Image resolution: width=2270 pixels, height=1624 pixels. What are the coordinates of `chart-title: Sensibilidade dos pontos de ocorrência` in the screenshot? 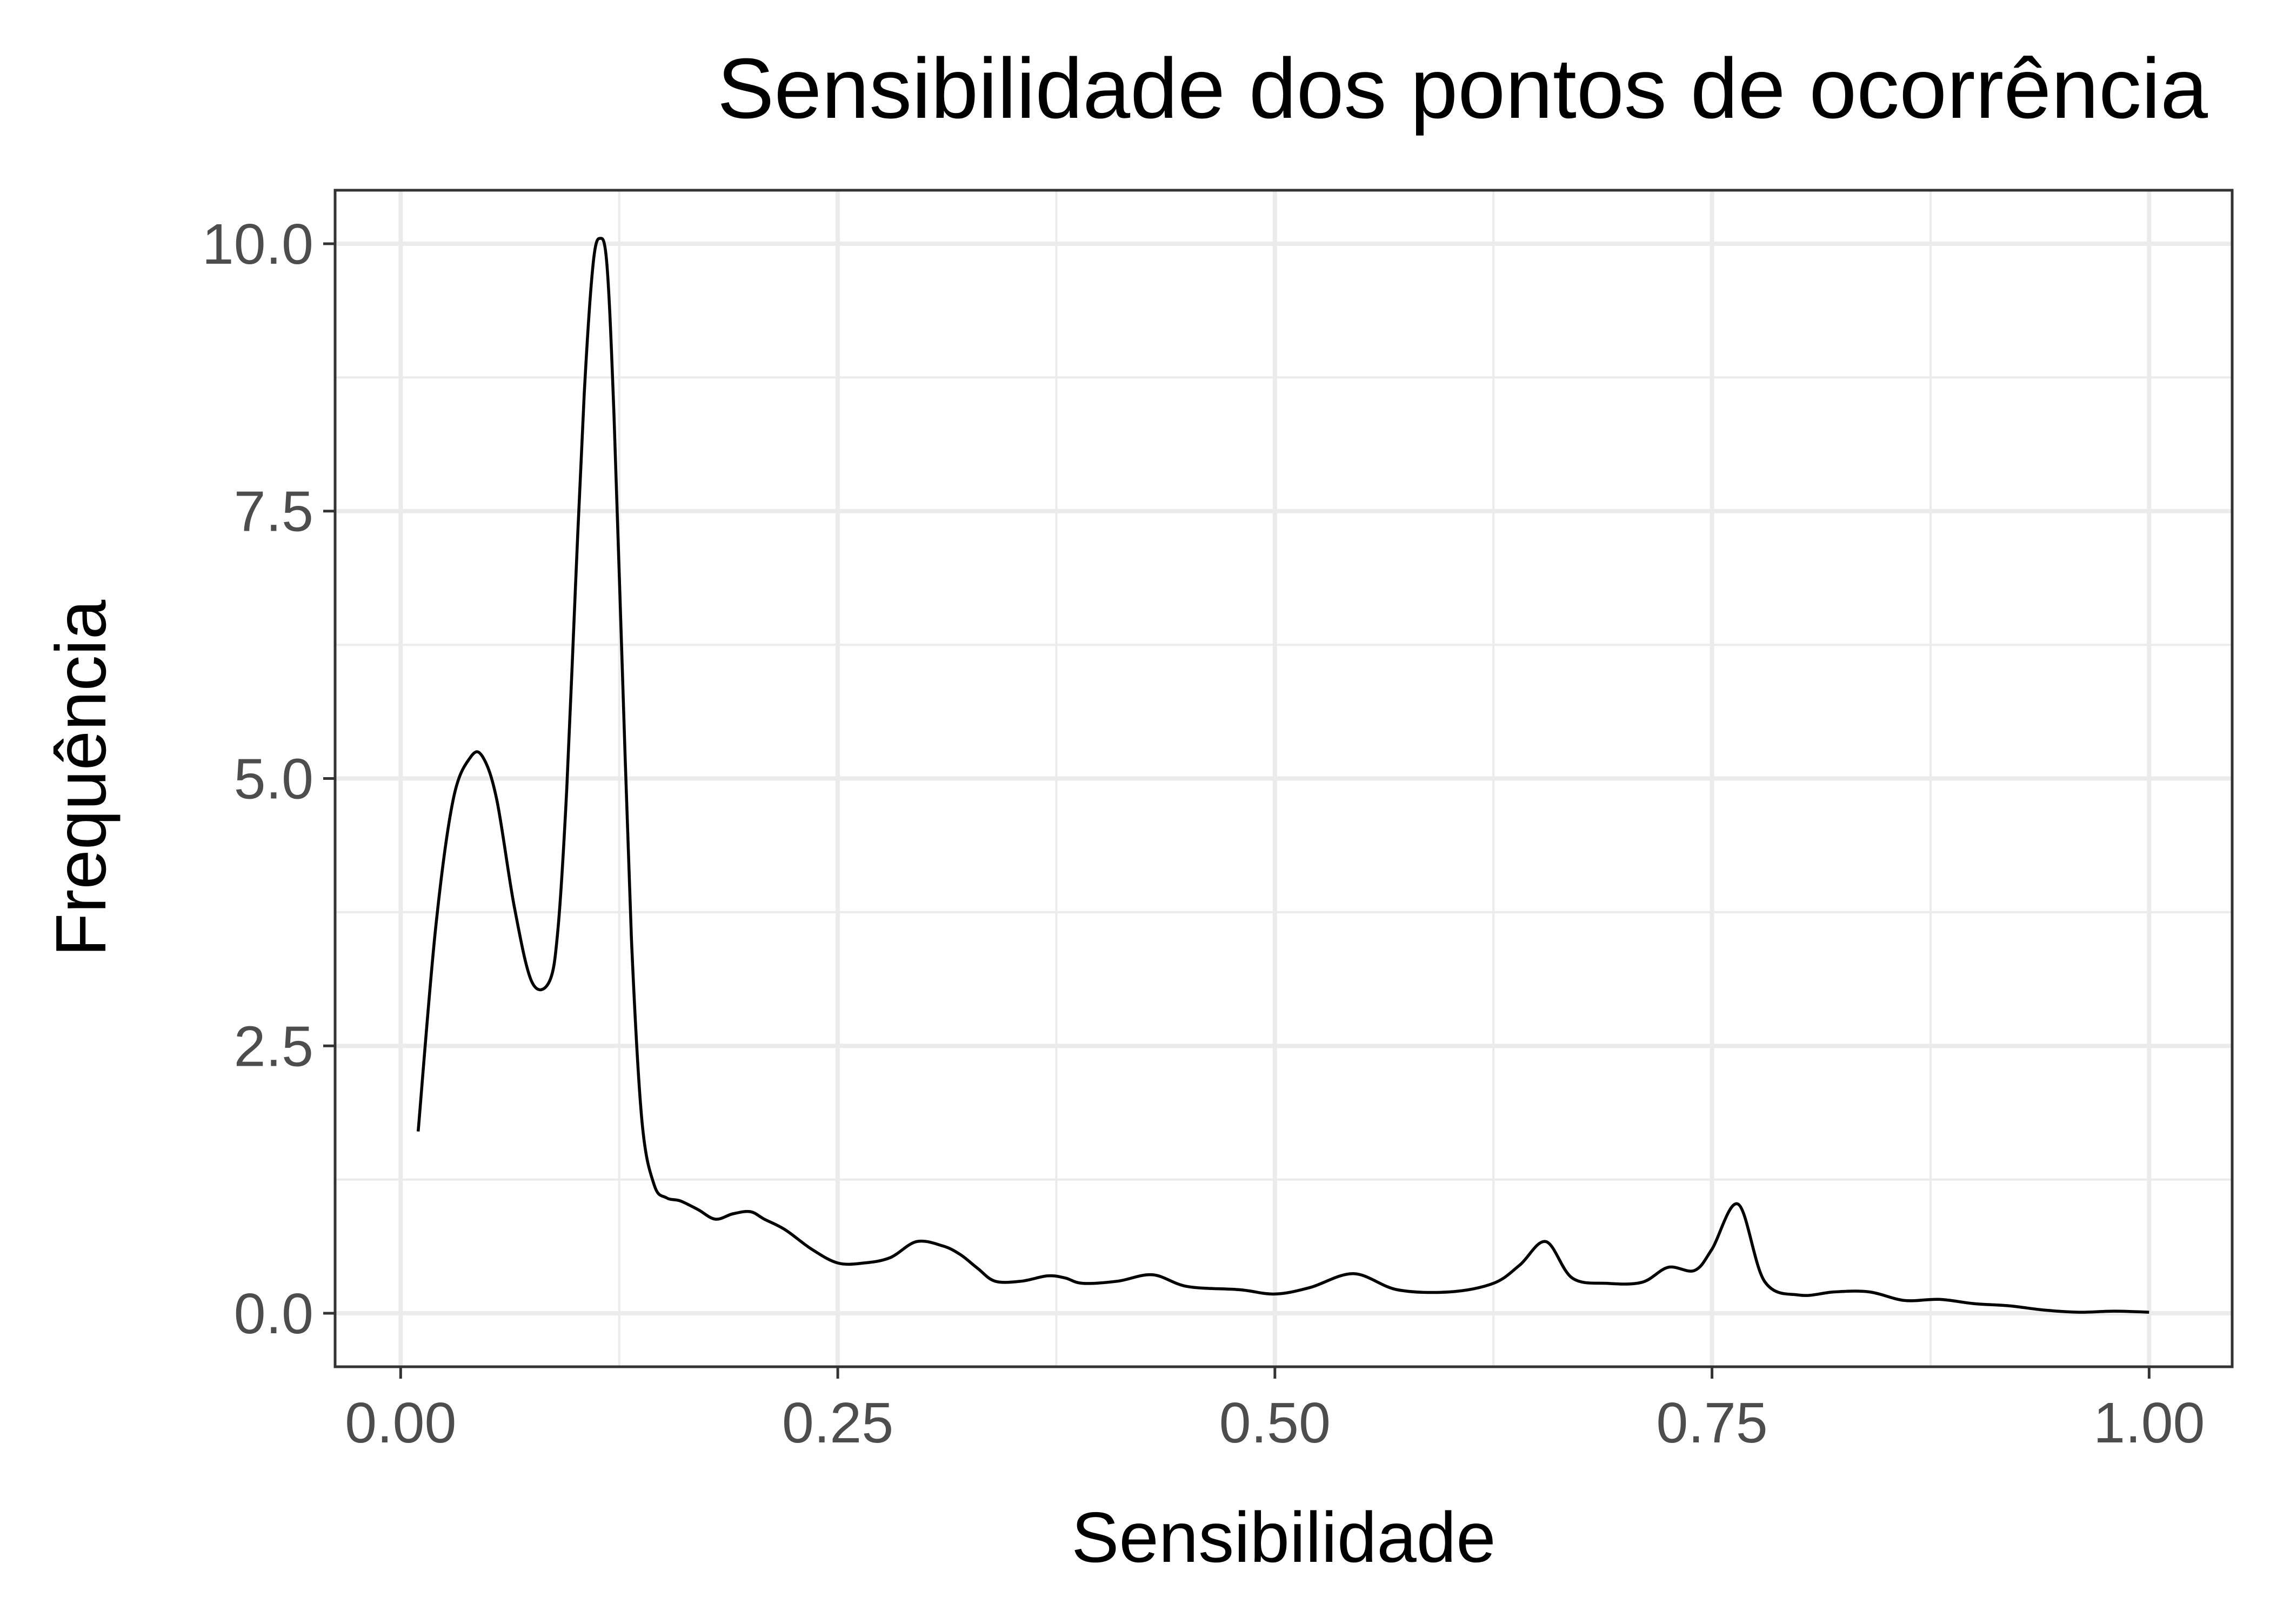 It's located at (1462, 89).